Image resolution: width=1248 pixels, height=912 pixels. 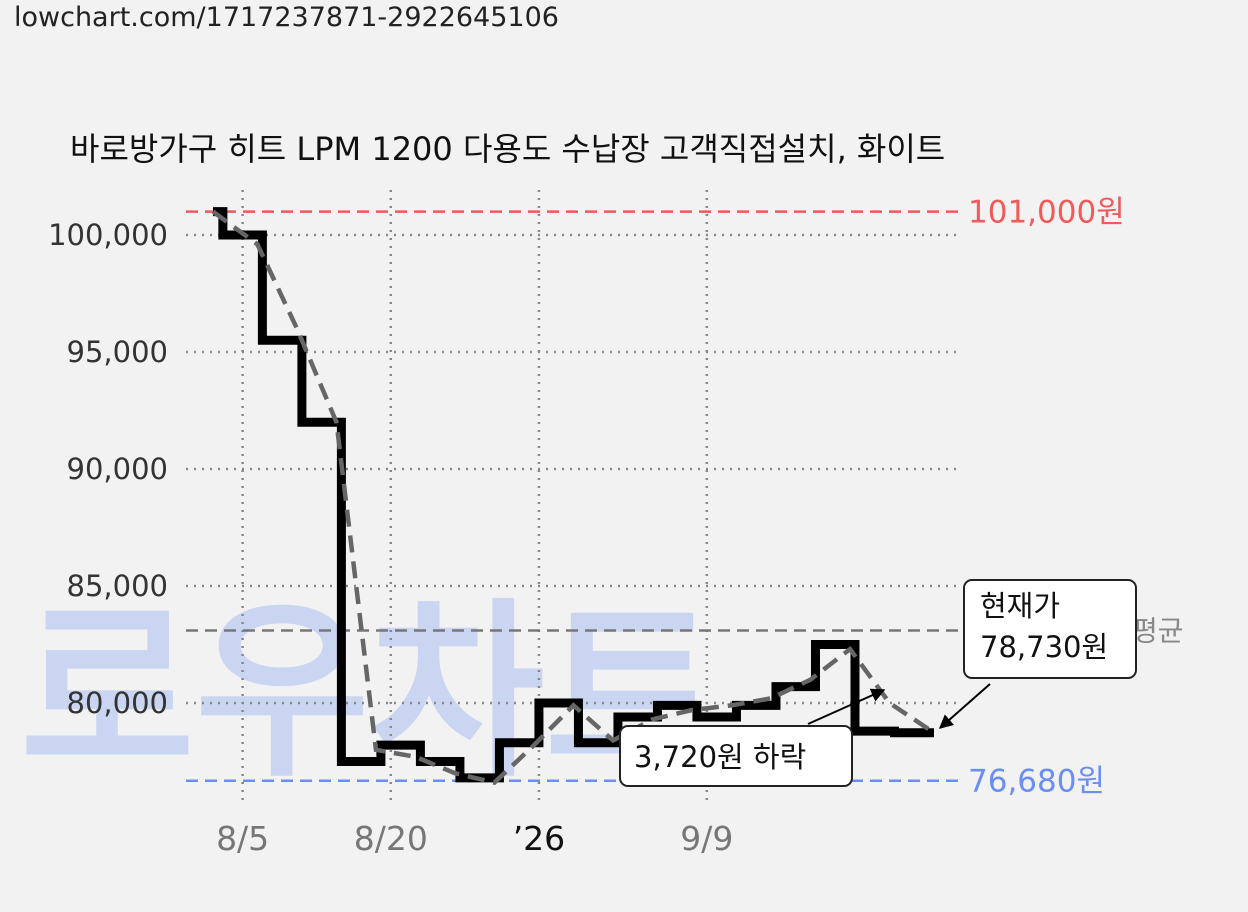 I want to click on y-tick-label: 95,000, so click(x=117, y=352).